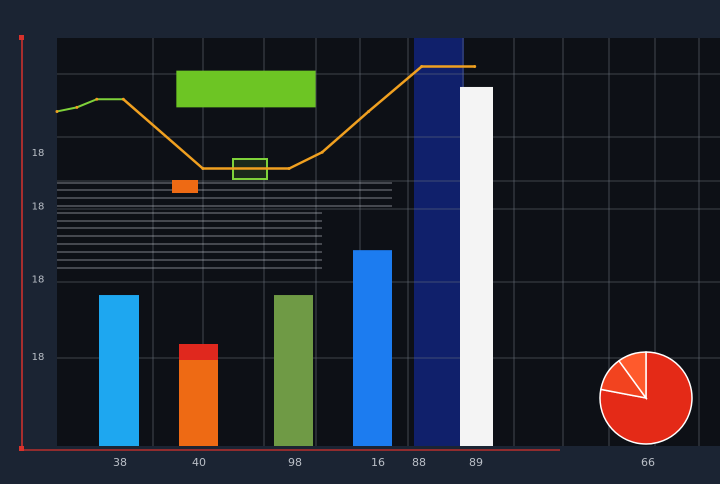  Describe the element at coordinates (185, 186) in the screenshot. I see `small-marker` at that location.